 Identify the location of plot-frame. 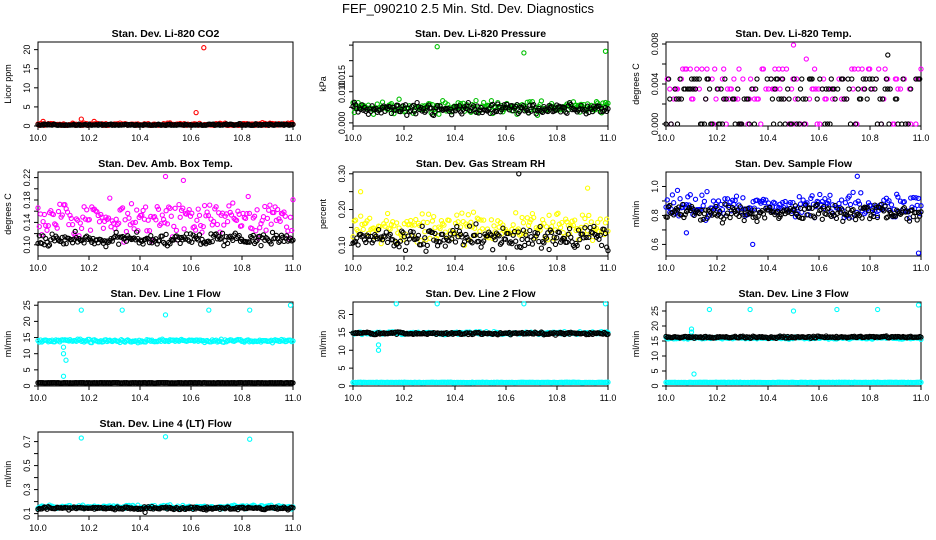
(793, 344).